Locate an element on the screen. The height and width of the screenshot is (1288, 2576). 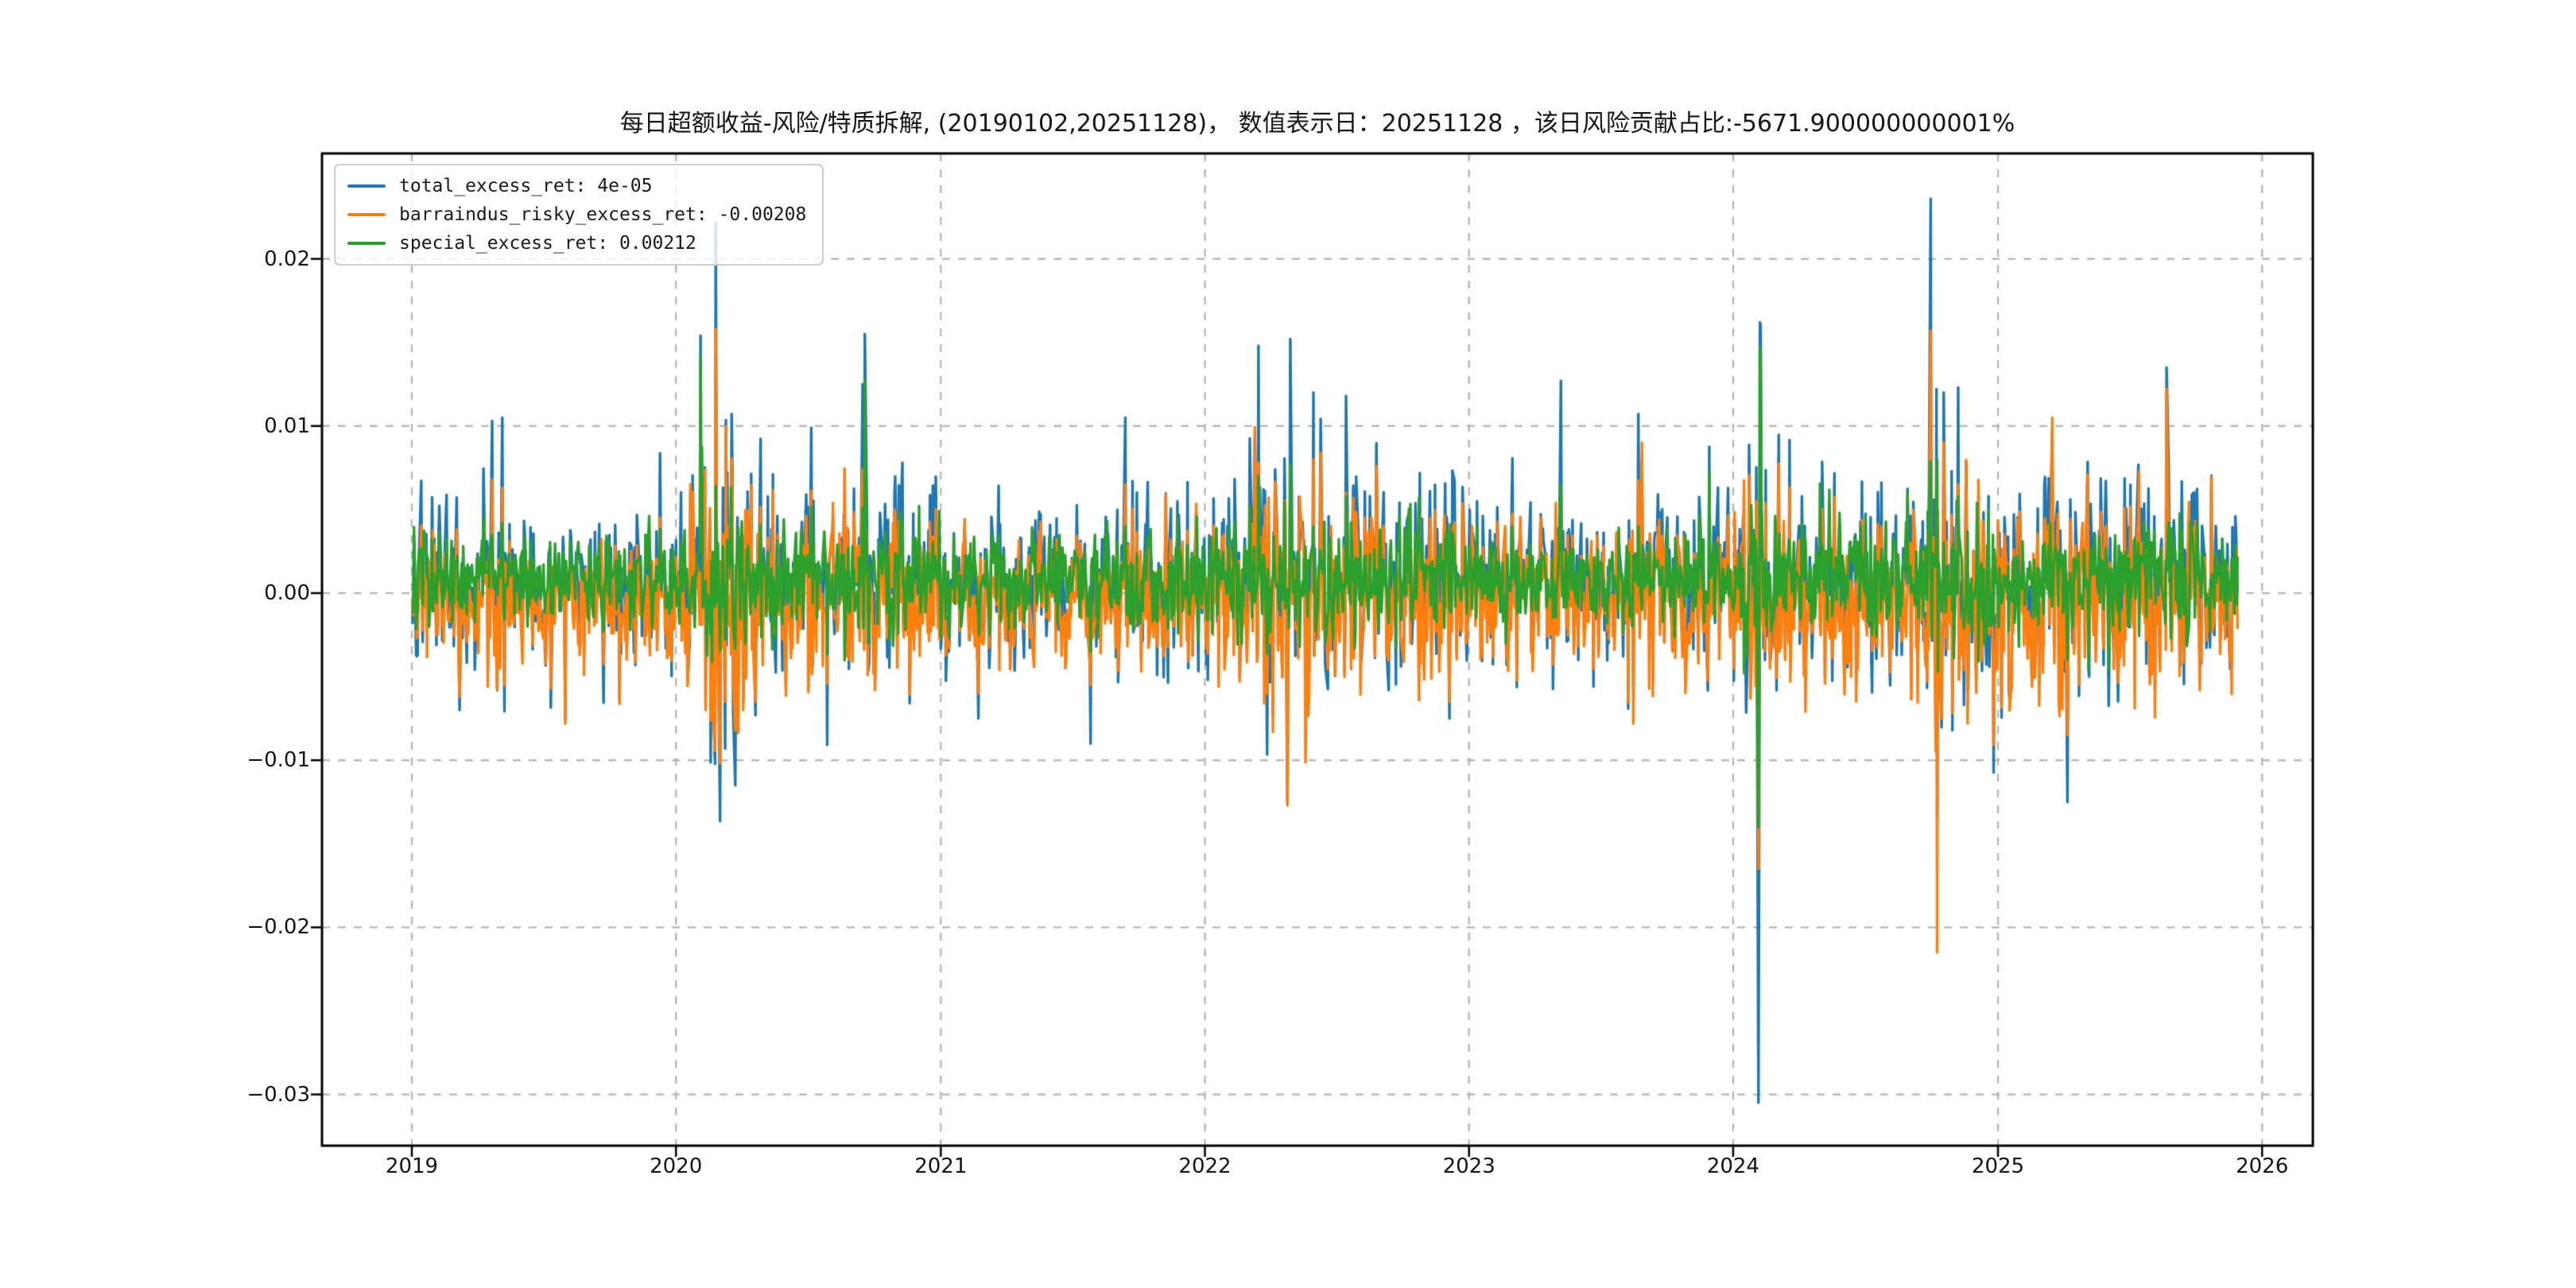
legend-label: barraindus_risky_excess_ret: -0.00208 is located at coordinates (603, 215).